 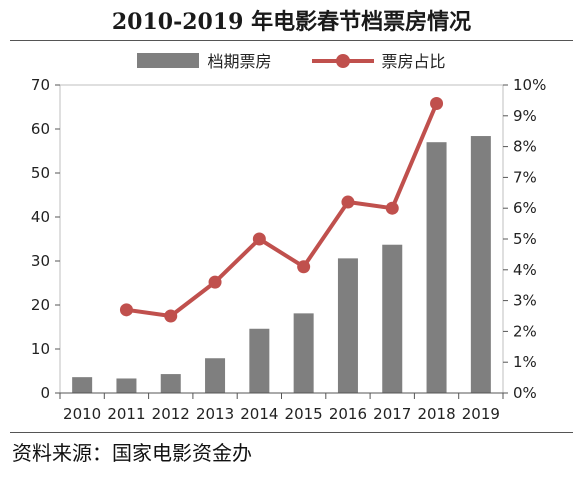 What do you see at coordinates (525, 301) in the screenshot?
I see `y-right-tick-label: 3%` at bounding box center [525, 301].